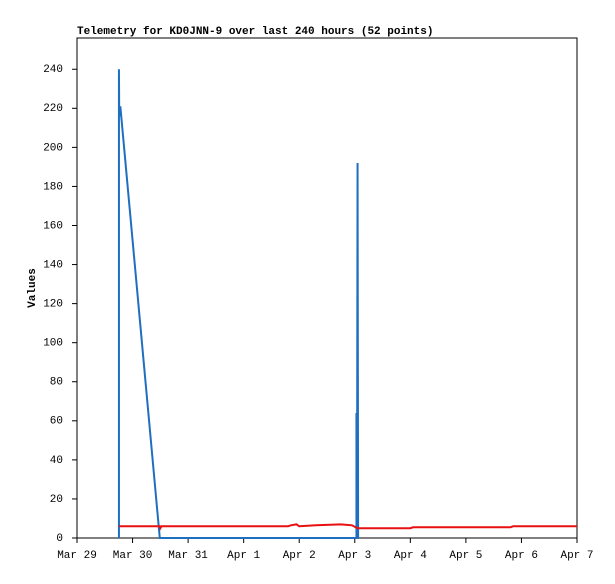 Image resolution: width=615 pixels, height=584 pixels. I want to click on y-tick-label: 220, so click(53, 109).